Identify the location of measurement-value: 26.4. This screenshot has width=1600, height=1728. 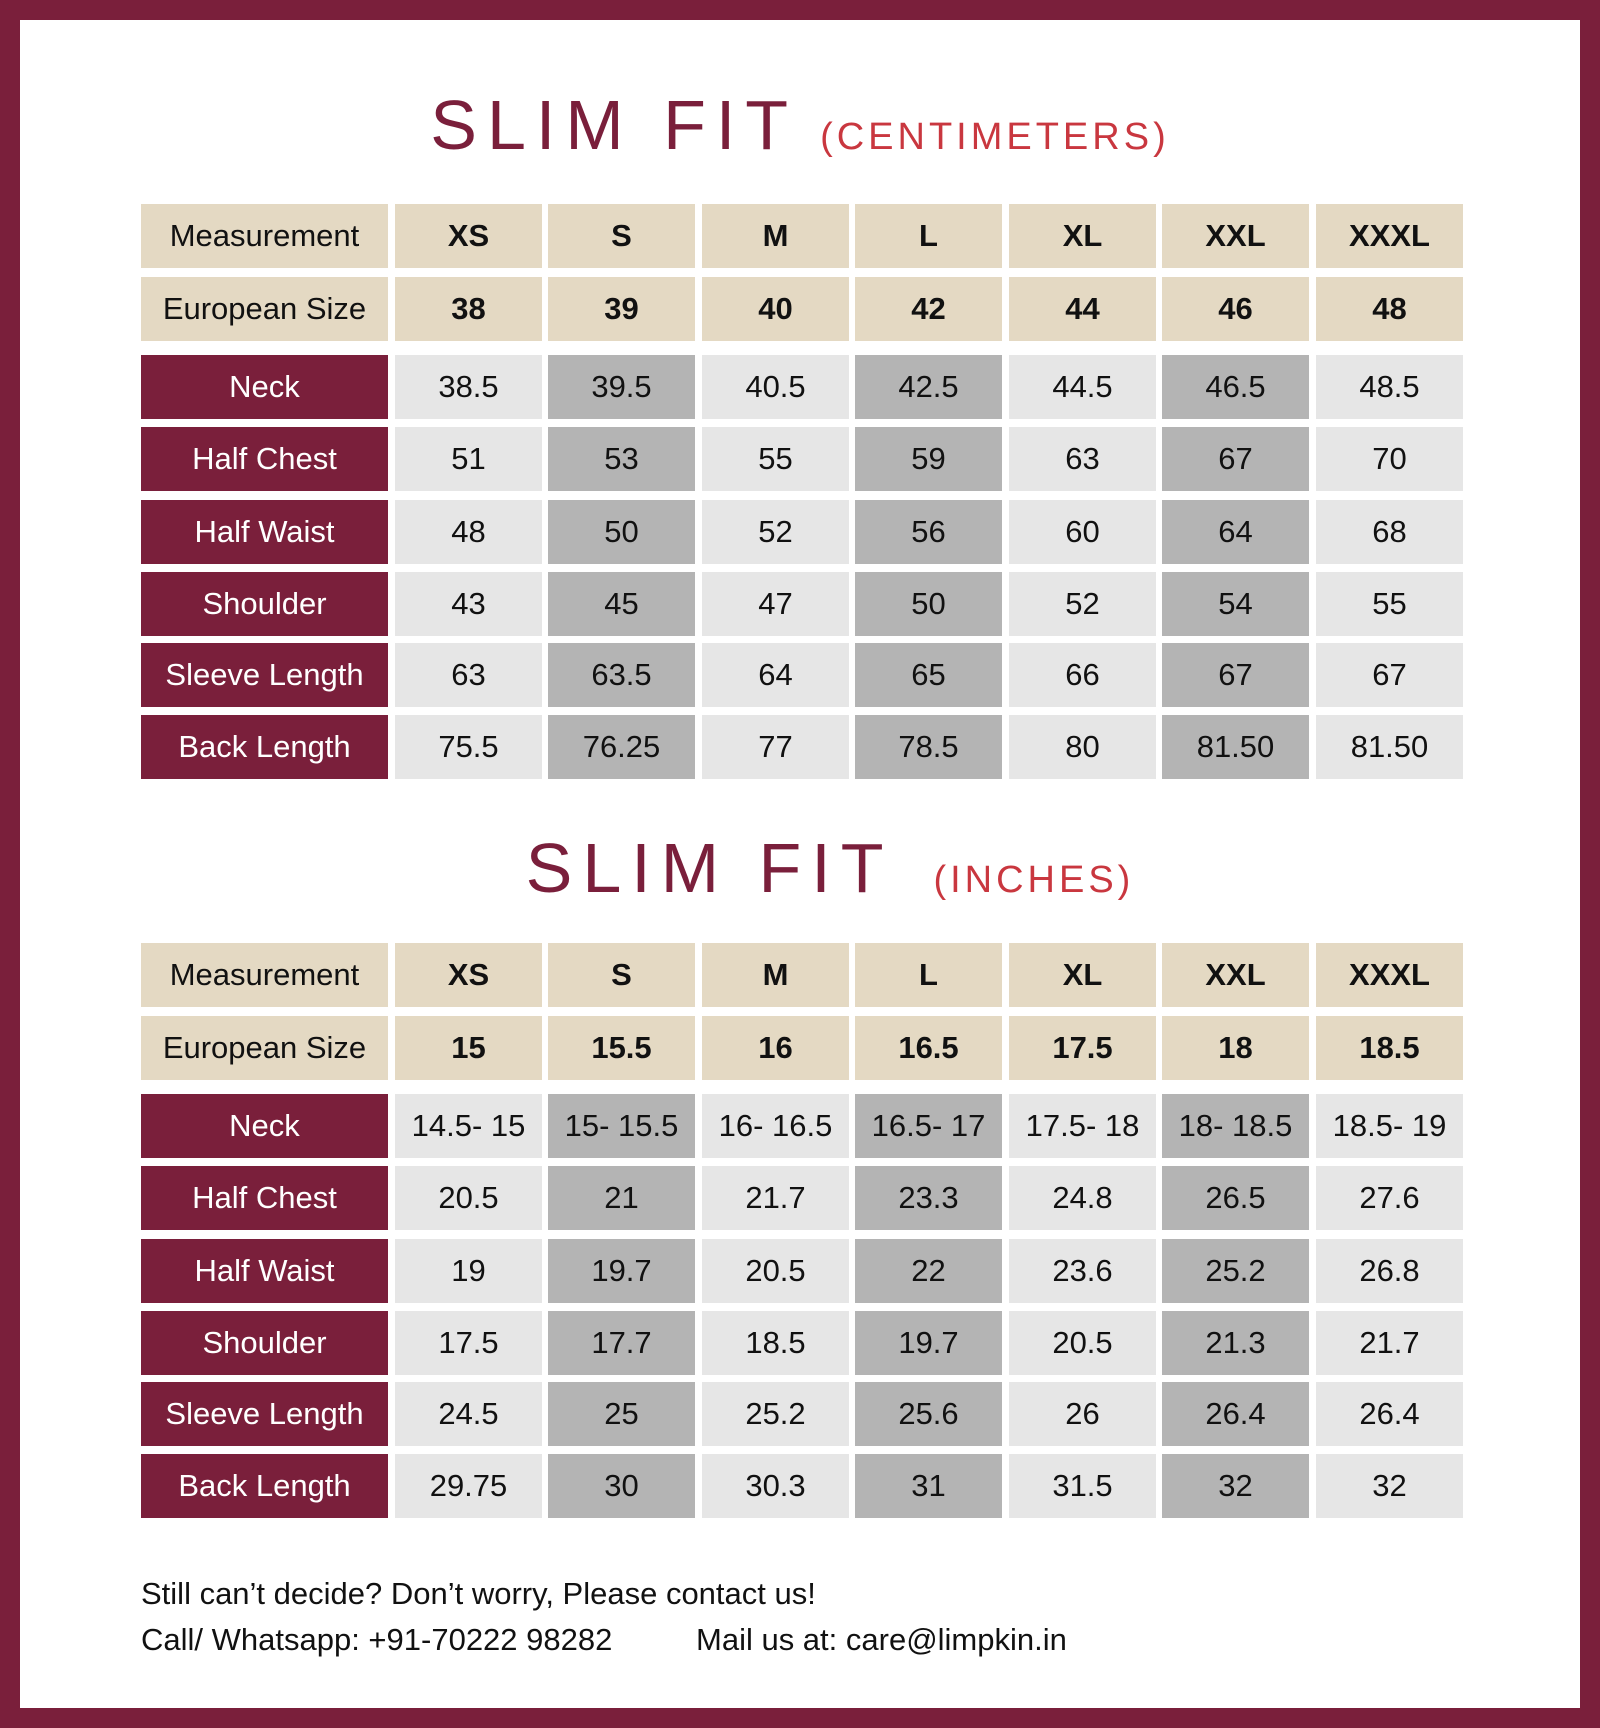
(1235, 1414).